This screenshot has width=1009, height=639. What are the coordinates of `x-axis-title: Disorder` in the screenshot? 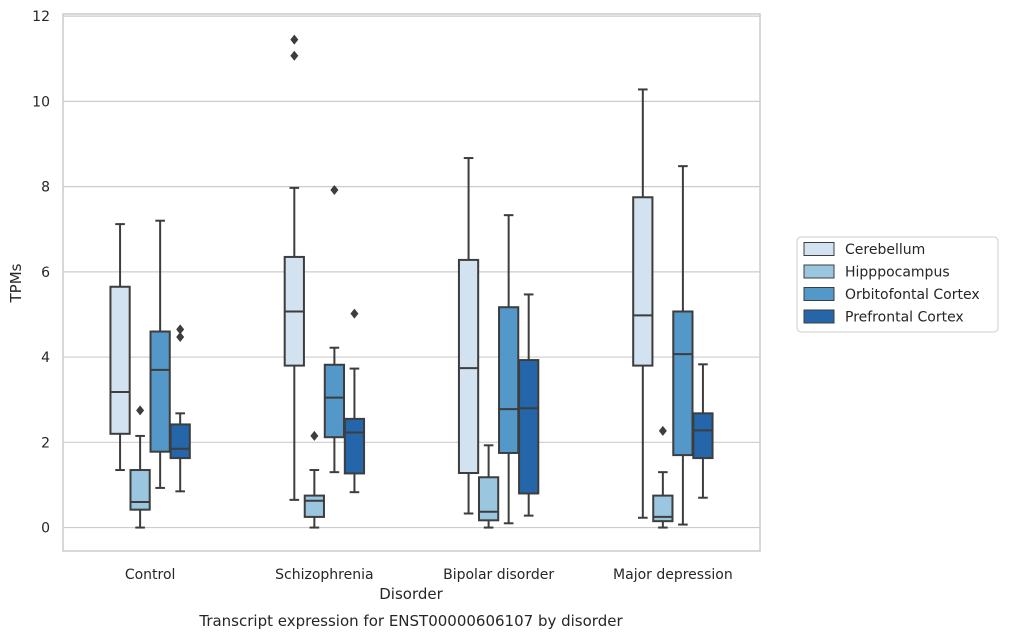 It's located at (411, 594).